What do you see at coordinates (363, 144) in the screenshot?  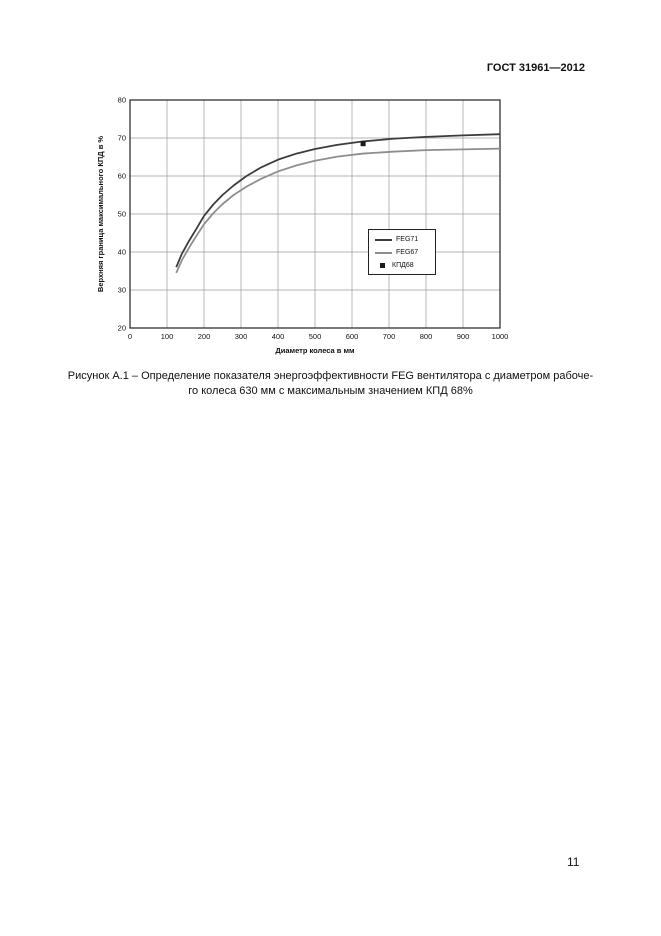 I see `data-point-marker` at bounding box center [363, 144].